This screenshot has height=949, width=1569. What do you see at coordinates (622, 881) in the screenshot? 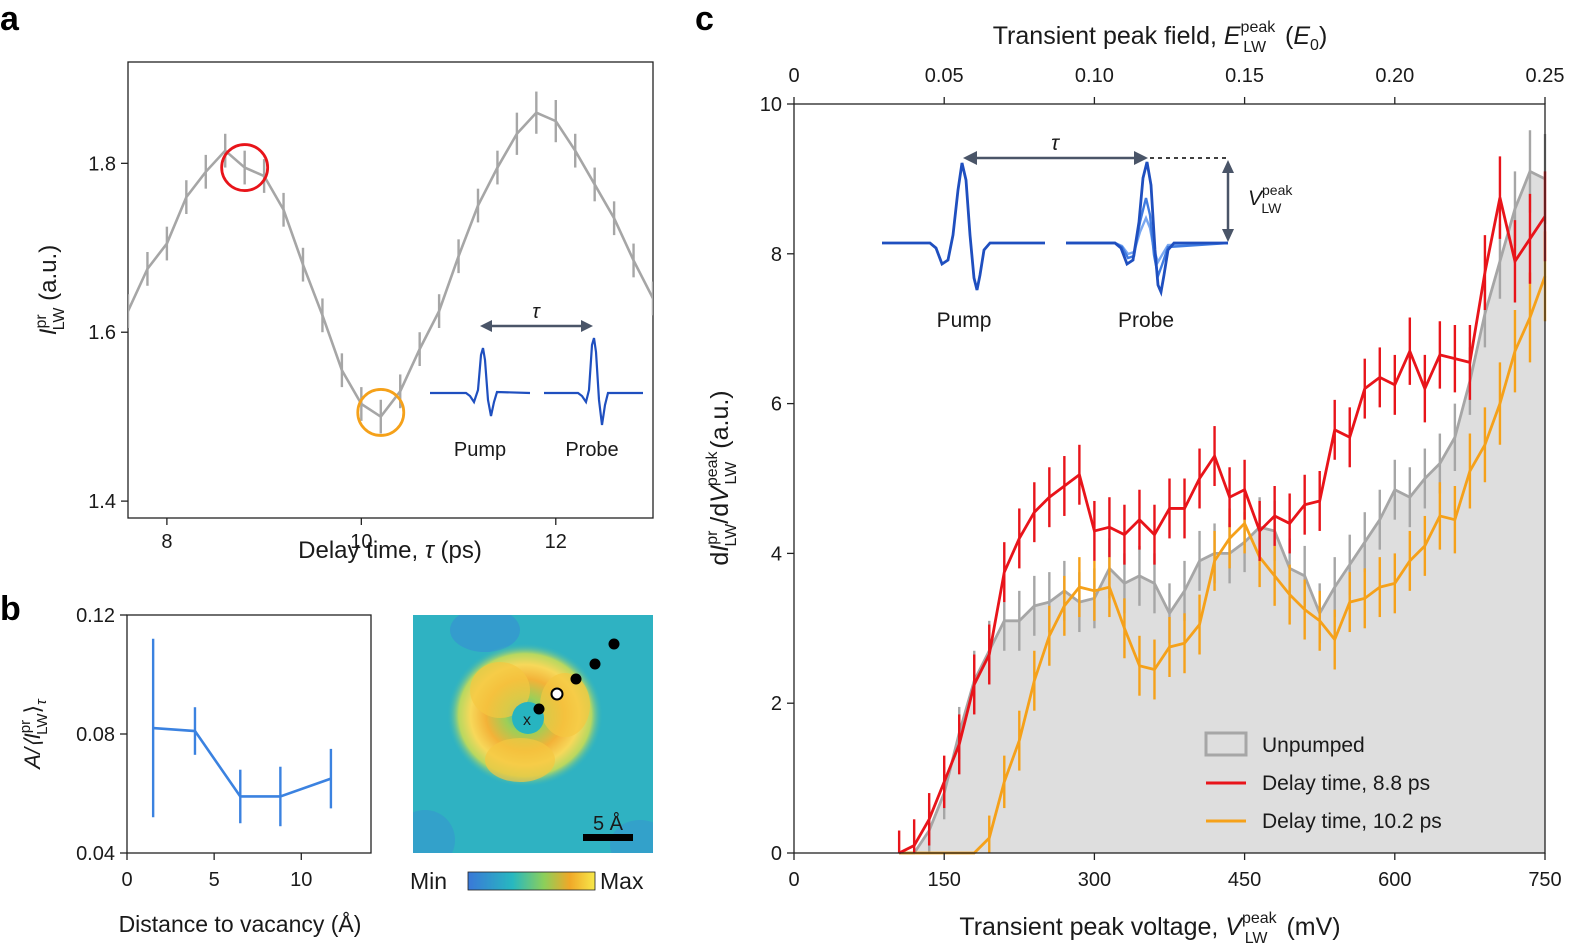
I see `colorbar-max-label: Max` at bounding box center [622, 881].